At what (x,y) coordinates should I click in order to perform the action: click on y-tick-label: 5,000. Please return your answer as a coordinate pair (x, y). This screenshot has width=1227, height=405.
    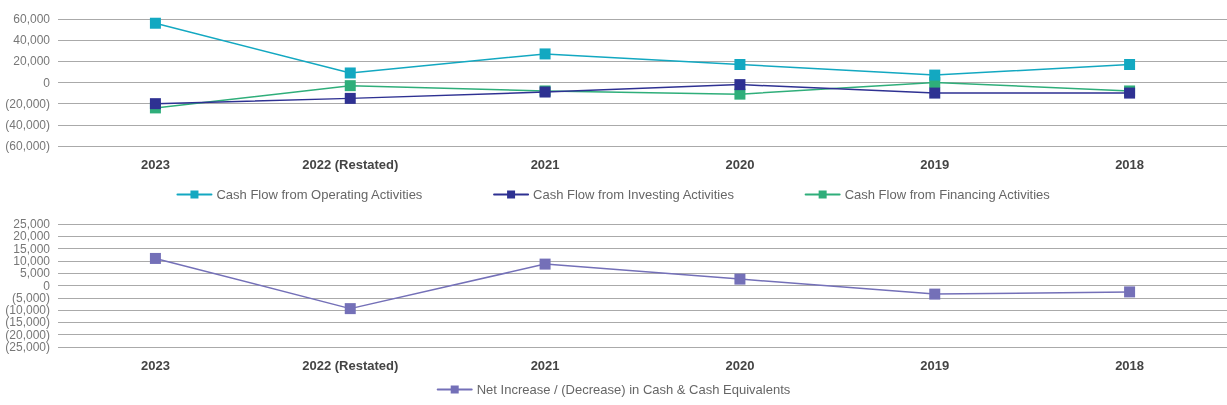
    Looking at the image, I should click on (35, 273).